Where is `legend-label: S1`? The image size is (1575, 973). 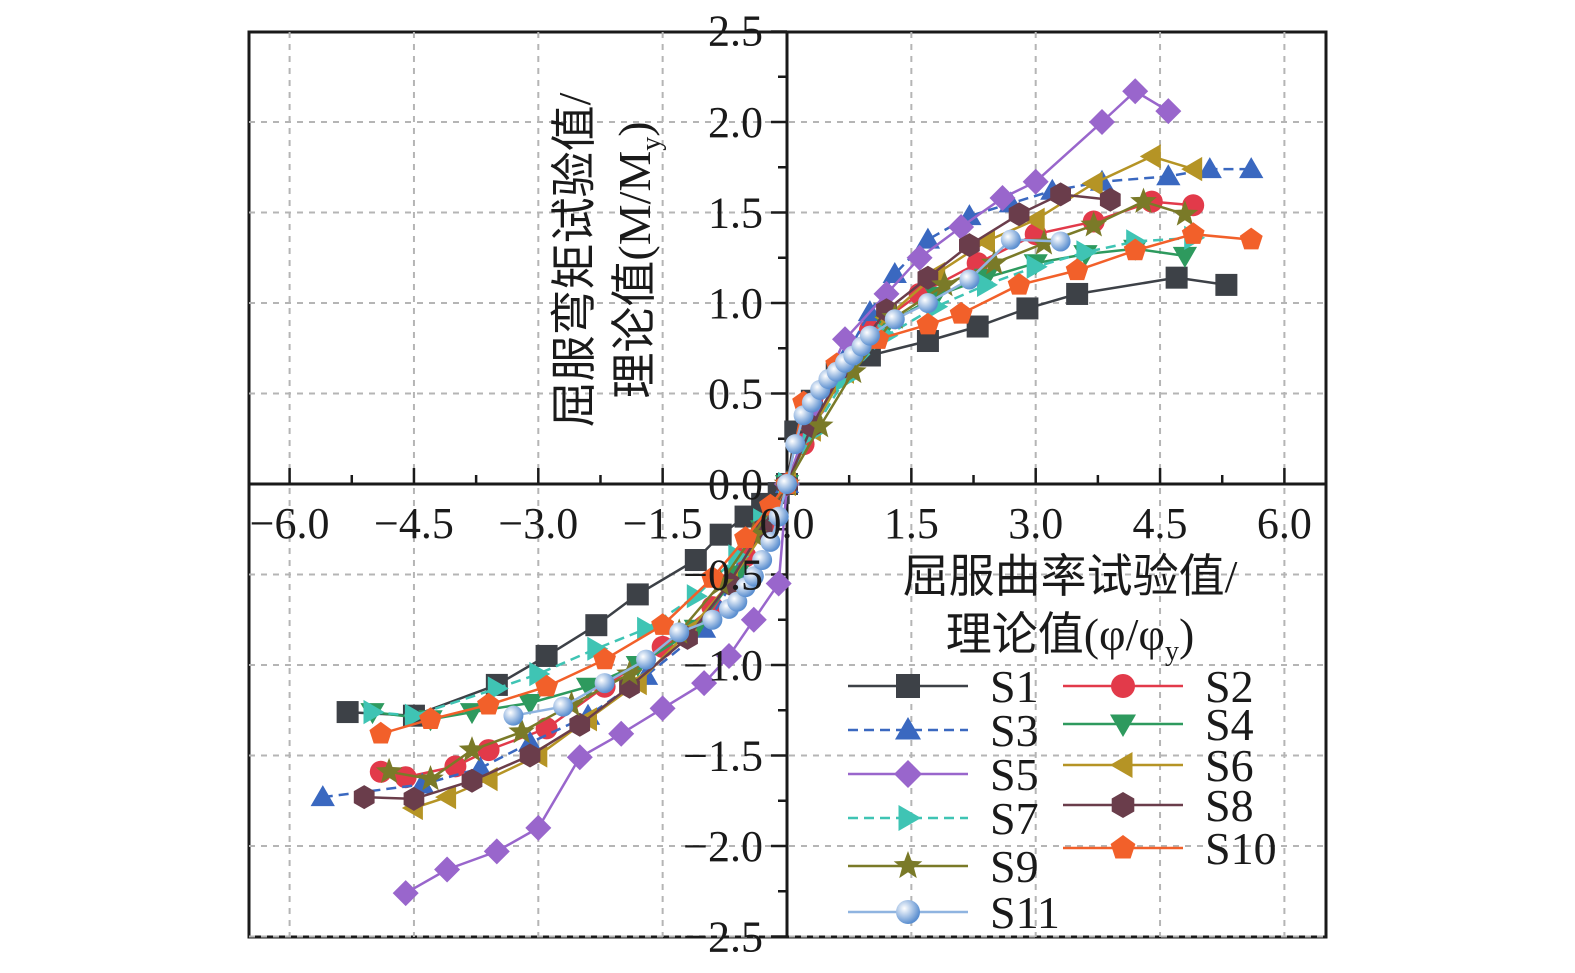
legend-label: S1 is located at coordinates (1014, 686).